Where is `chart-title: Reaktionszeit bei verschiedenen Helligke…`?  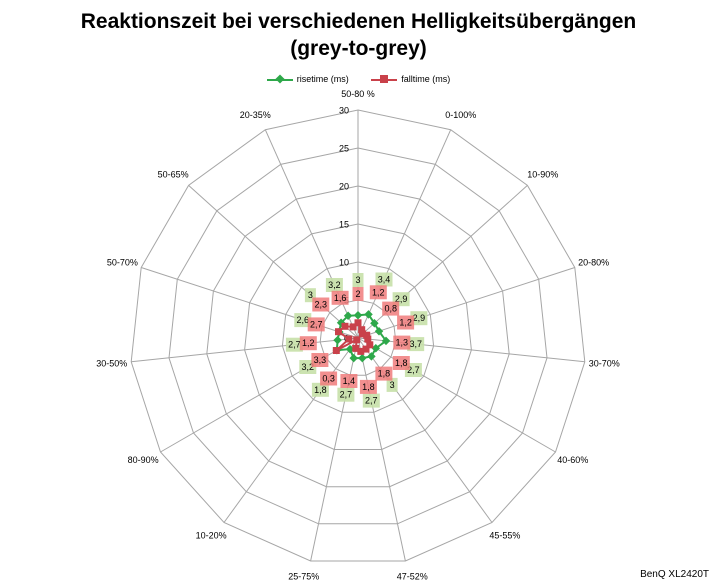 chart-title: Reaktionszeit bei verschiedenen Helligke… is located at coordinates (358, 35).